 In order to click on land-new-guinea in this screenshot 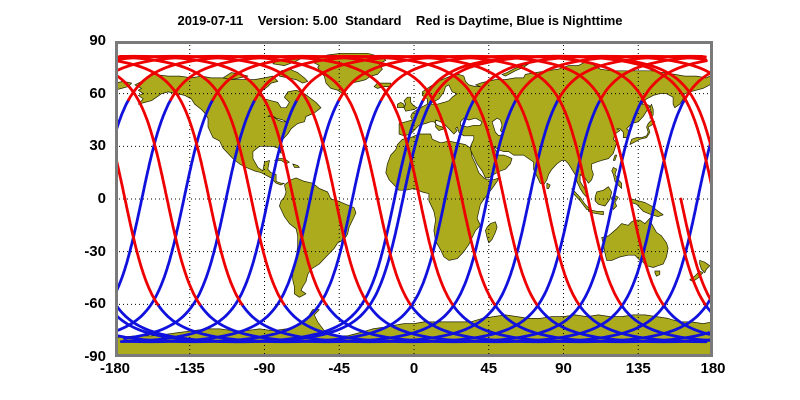, I will do `click(647, 207)`.